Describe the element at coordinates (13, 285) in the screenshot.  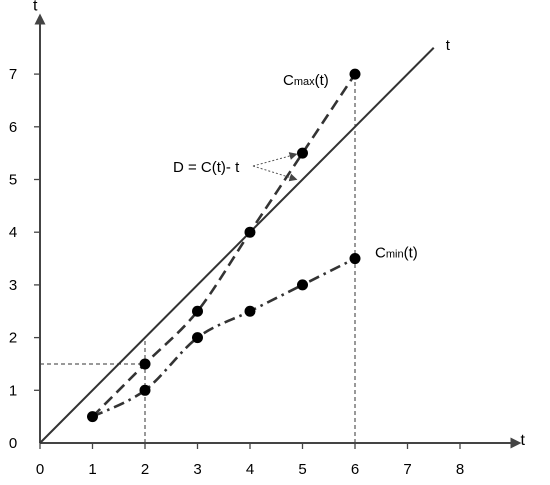
I see `y-tick-label: 3` at that location.